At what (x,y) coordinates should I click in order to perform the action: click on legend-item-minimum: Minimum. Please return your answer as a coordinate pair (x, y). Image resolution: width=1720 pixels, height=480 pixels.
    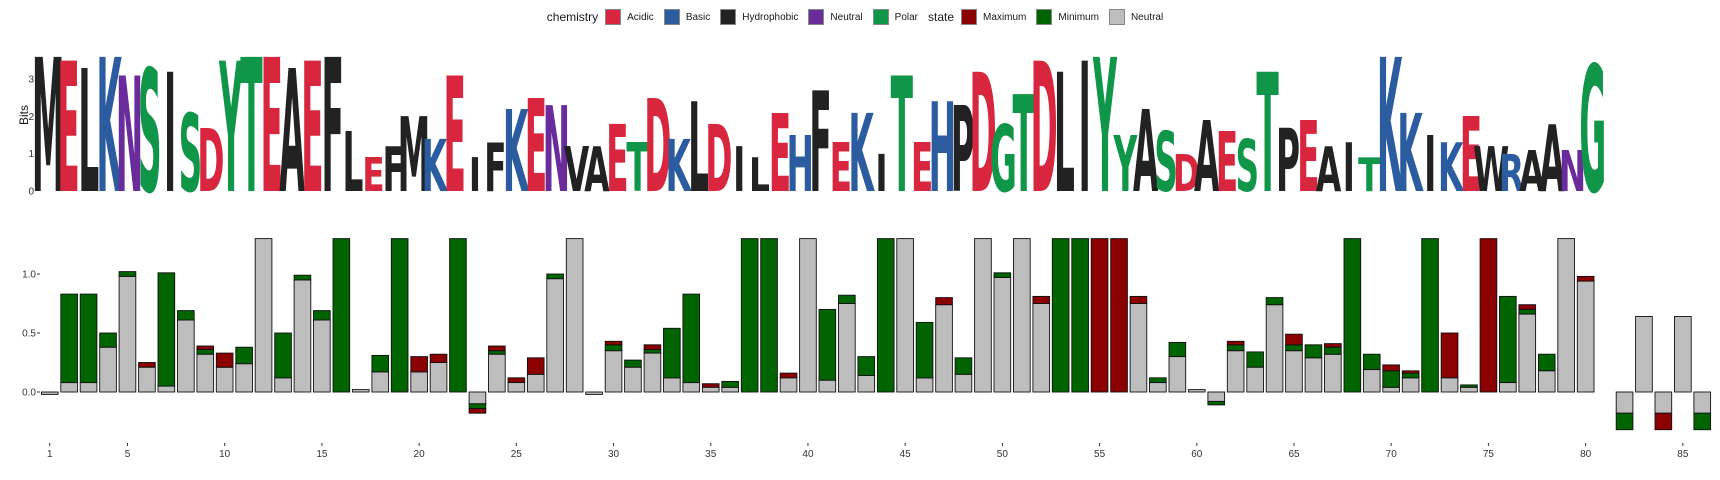
    Looking at the image, I should click on (1067, 17).